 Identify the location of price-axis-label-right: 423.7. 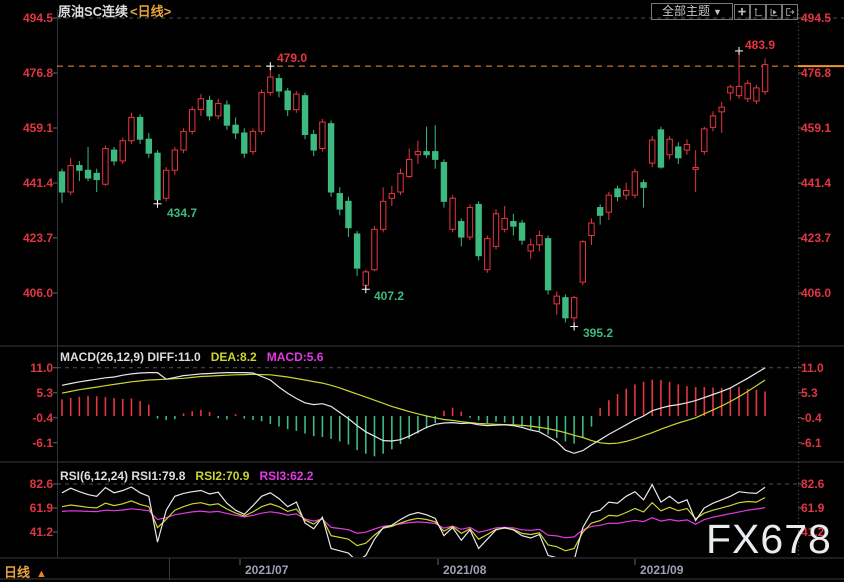
(816, 238).